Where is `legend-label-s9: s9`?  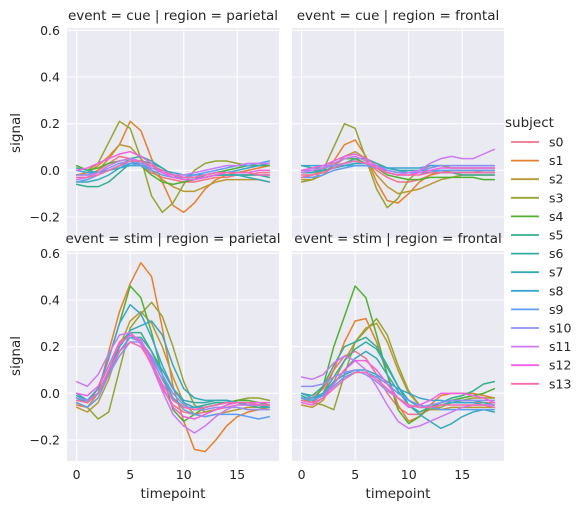
legend-label-s9: s9 is located at coordinates (556, 309).